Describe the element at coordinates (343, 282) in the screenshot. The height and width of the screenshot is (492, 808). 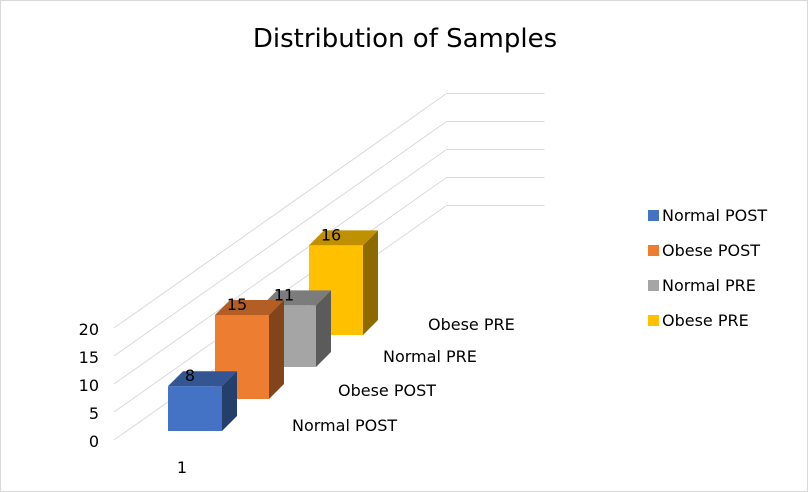
I see `bar-obese-pre` at that location.